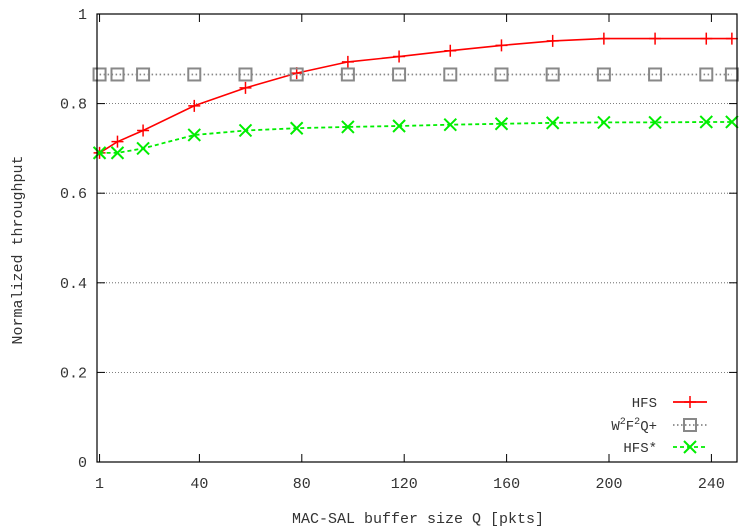 Image resolution: width=740 pixels, height=527 pixels. I want to click on x-tick-label: 200, so click(608, 484).